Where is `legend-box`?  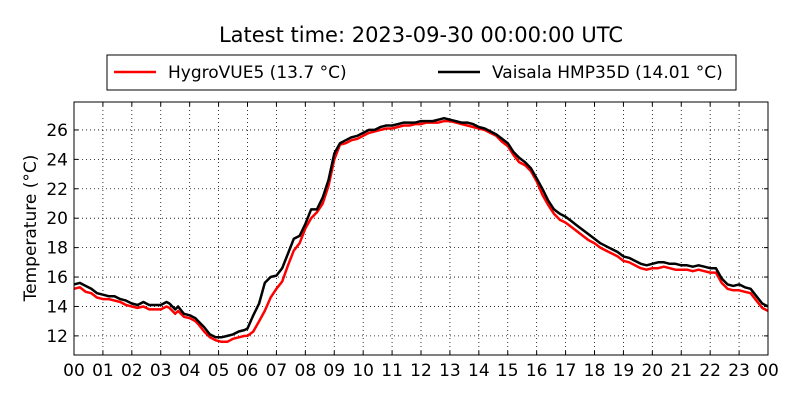 legend-box is located at coordinates (421, 72).